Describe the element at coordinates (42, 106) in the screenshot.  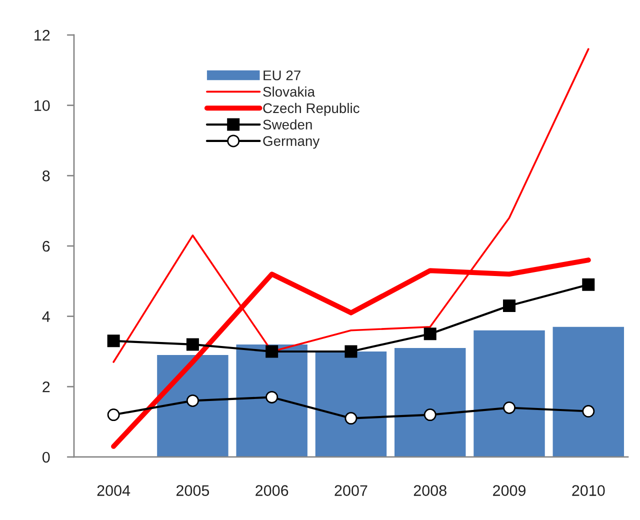
I see `y-tick-label: 10` at that location.